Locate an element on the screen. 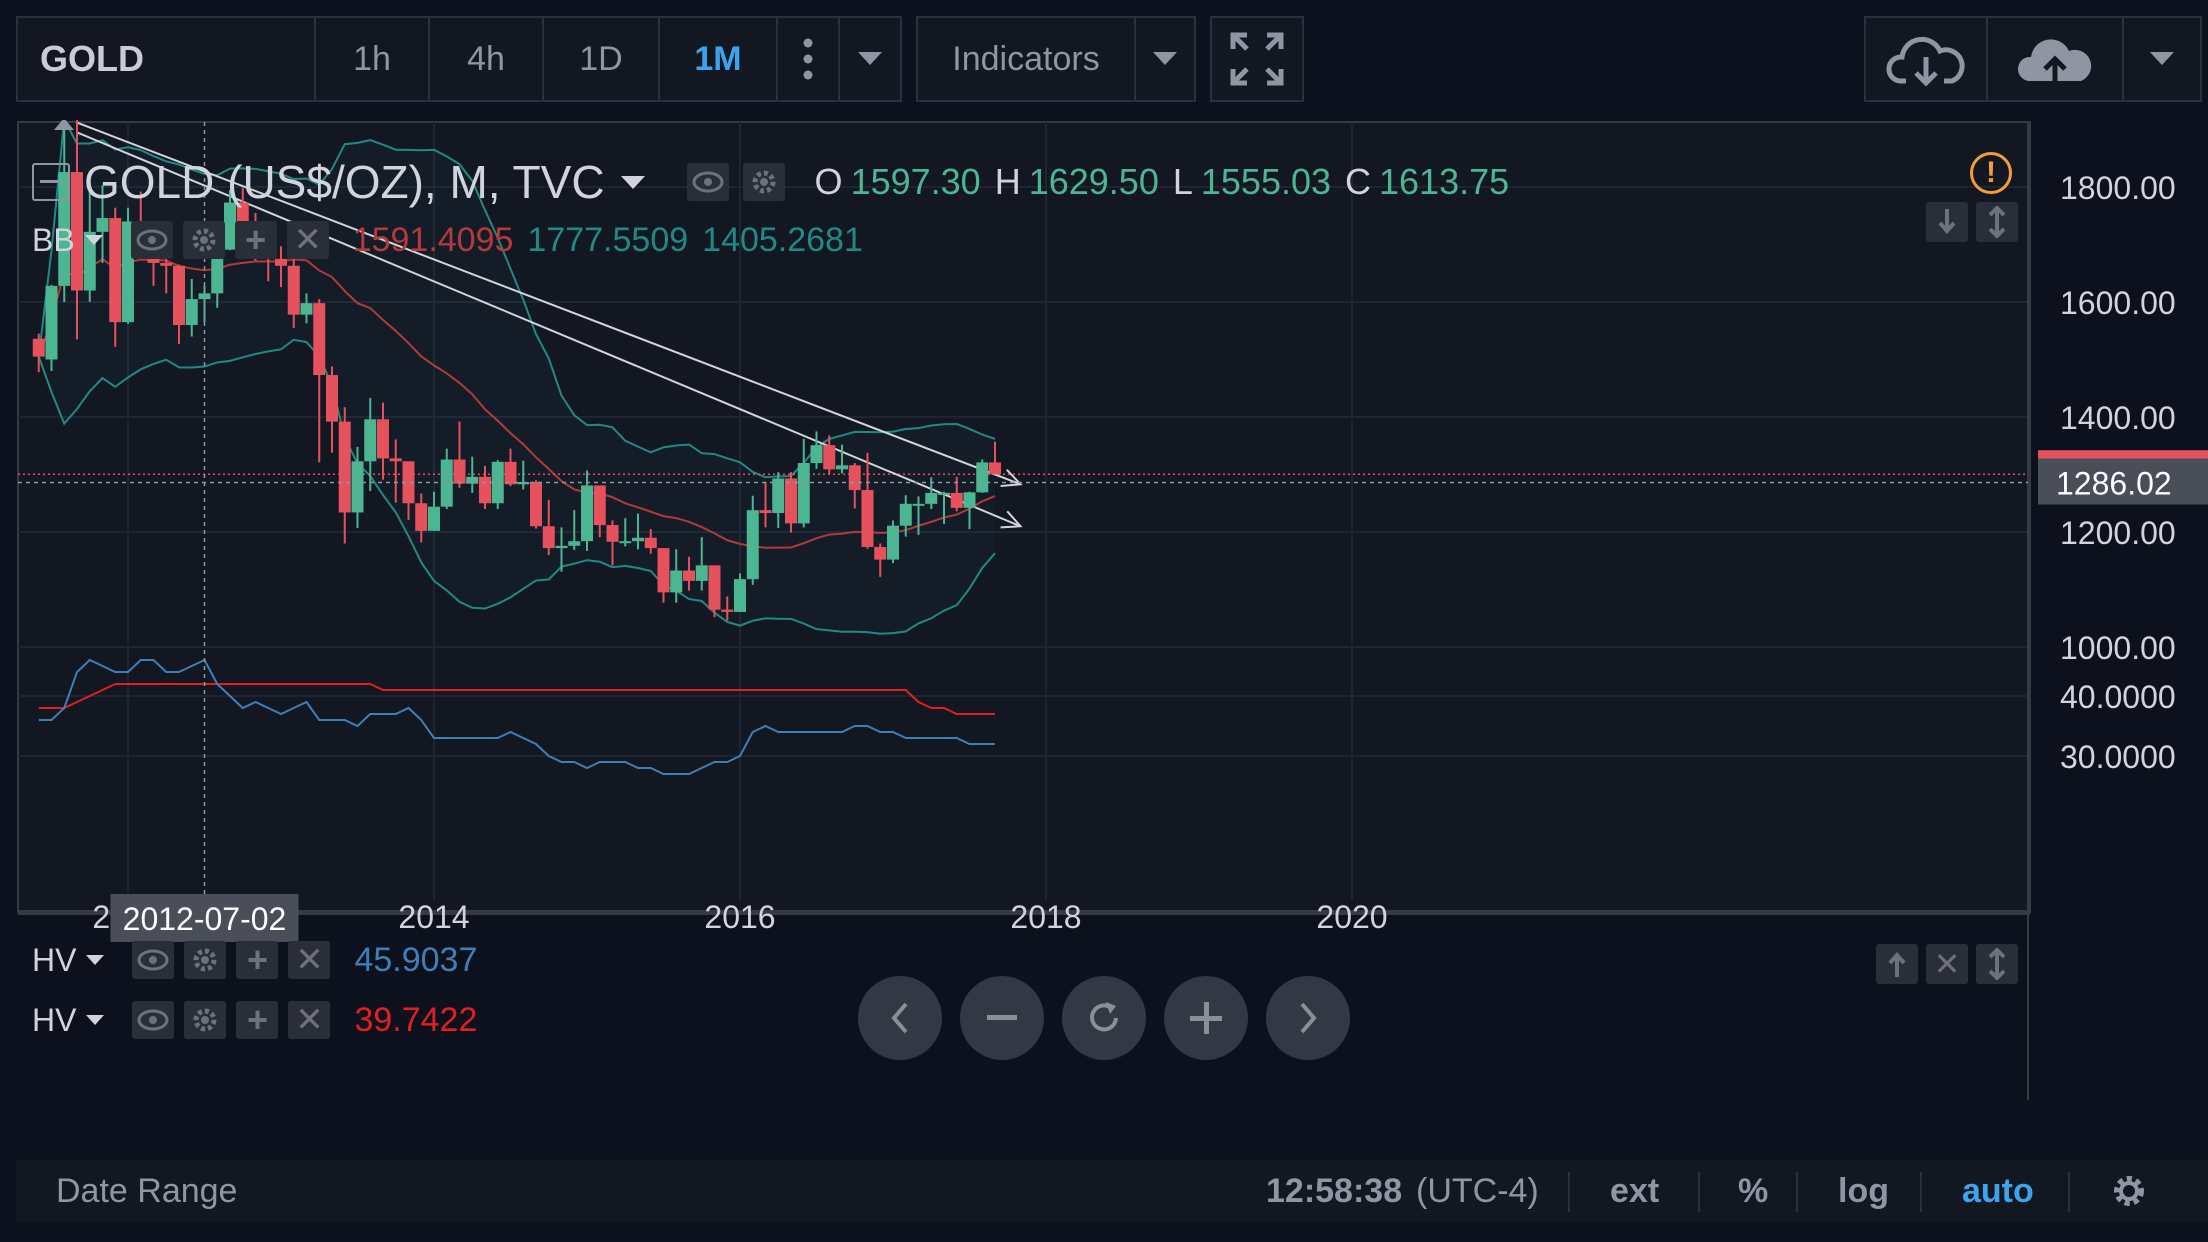 The height and width of the screenshot is (1242, 2208). chevron-left-icon is located at coordinates (900, 1018).